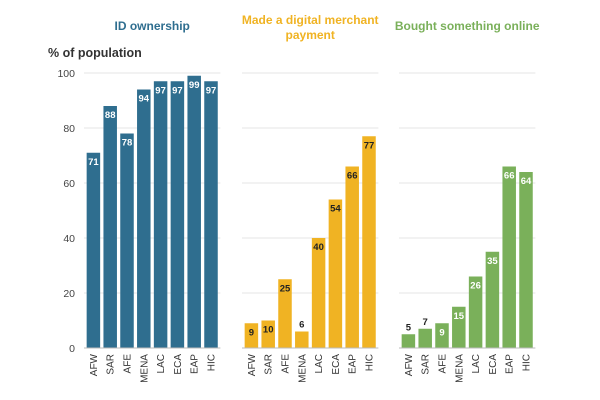  I want to click on y-tick-label: 60, so click(69, 184).